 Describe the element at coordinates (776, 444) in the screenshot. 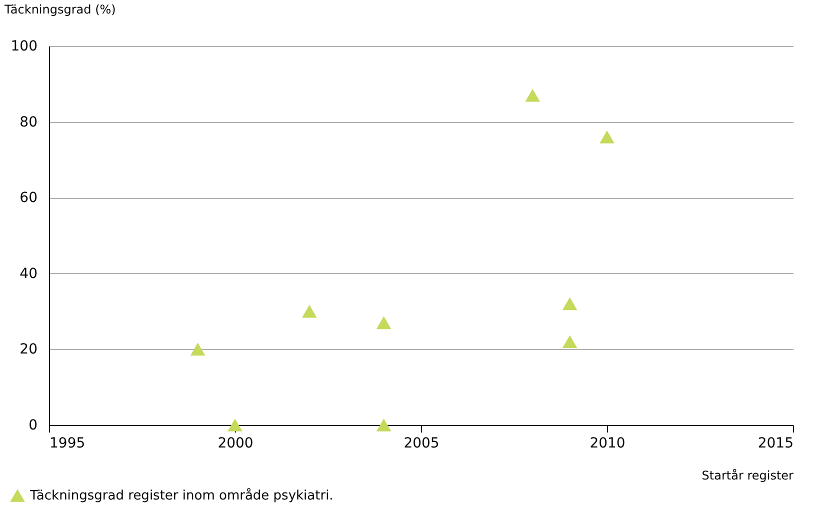

I see `x-tick-label: 2015` at that location.